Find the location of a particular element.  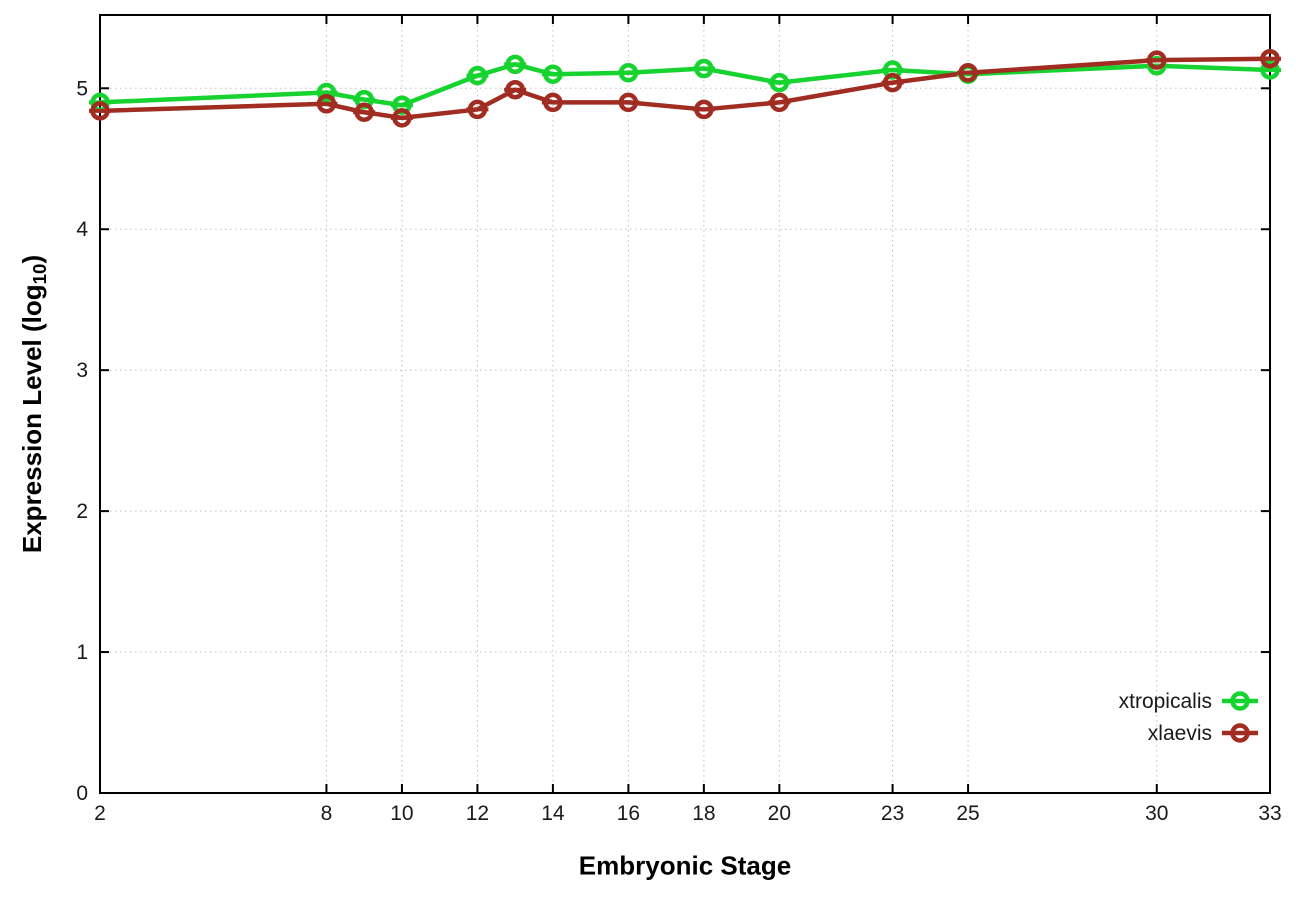

x-tick-label: 16 is located at coordinates (628, 813).